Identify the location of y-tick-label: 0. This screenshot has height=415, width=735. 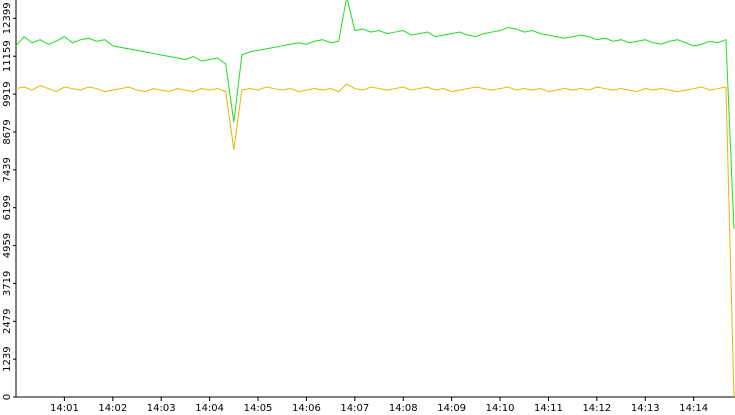
(7, 397).